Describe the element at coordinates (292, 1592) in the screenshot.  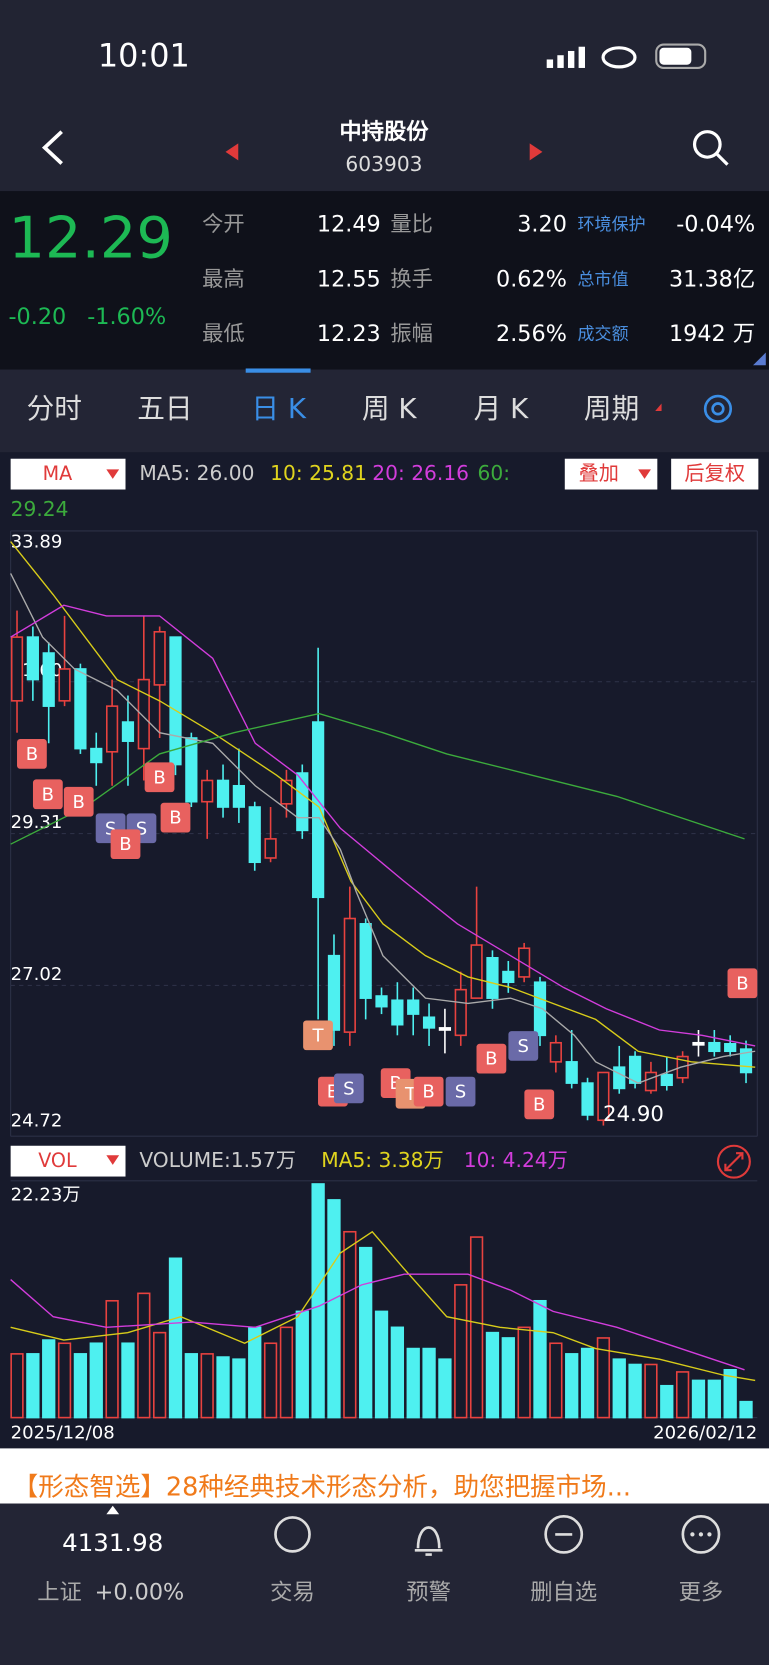
I see `nav-item: 交易` at that location.